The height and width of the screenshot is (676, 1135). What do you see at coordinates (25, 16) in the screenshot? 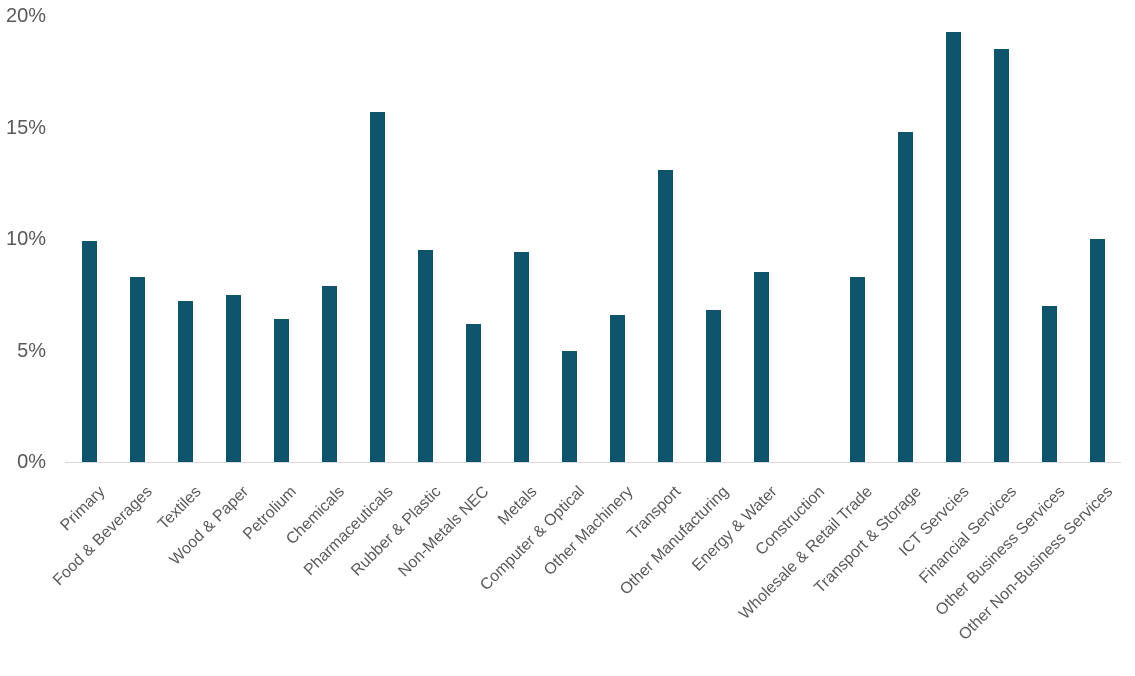
I see `y-tick-label: 20%` at bounding box center [25, 16].